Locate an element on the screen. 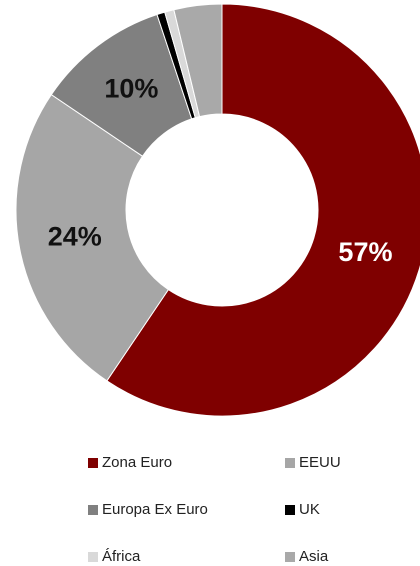 The image size is (420, 566). value-label: 24% is located at coordinates (75, 237).